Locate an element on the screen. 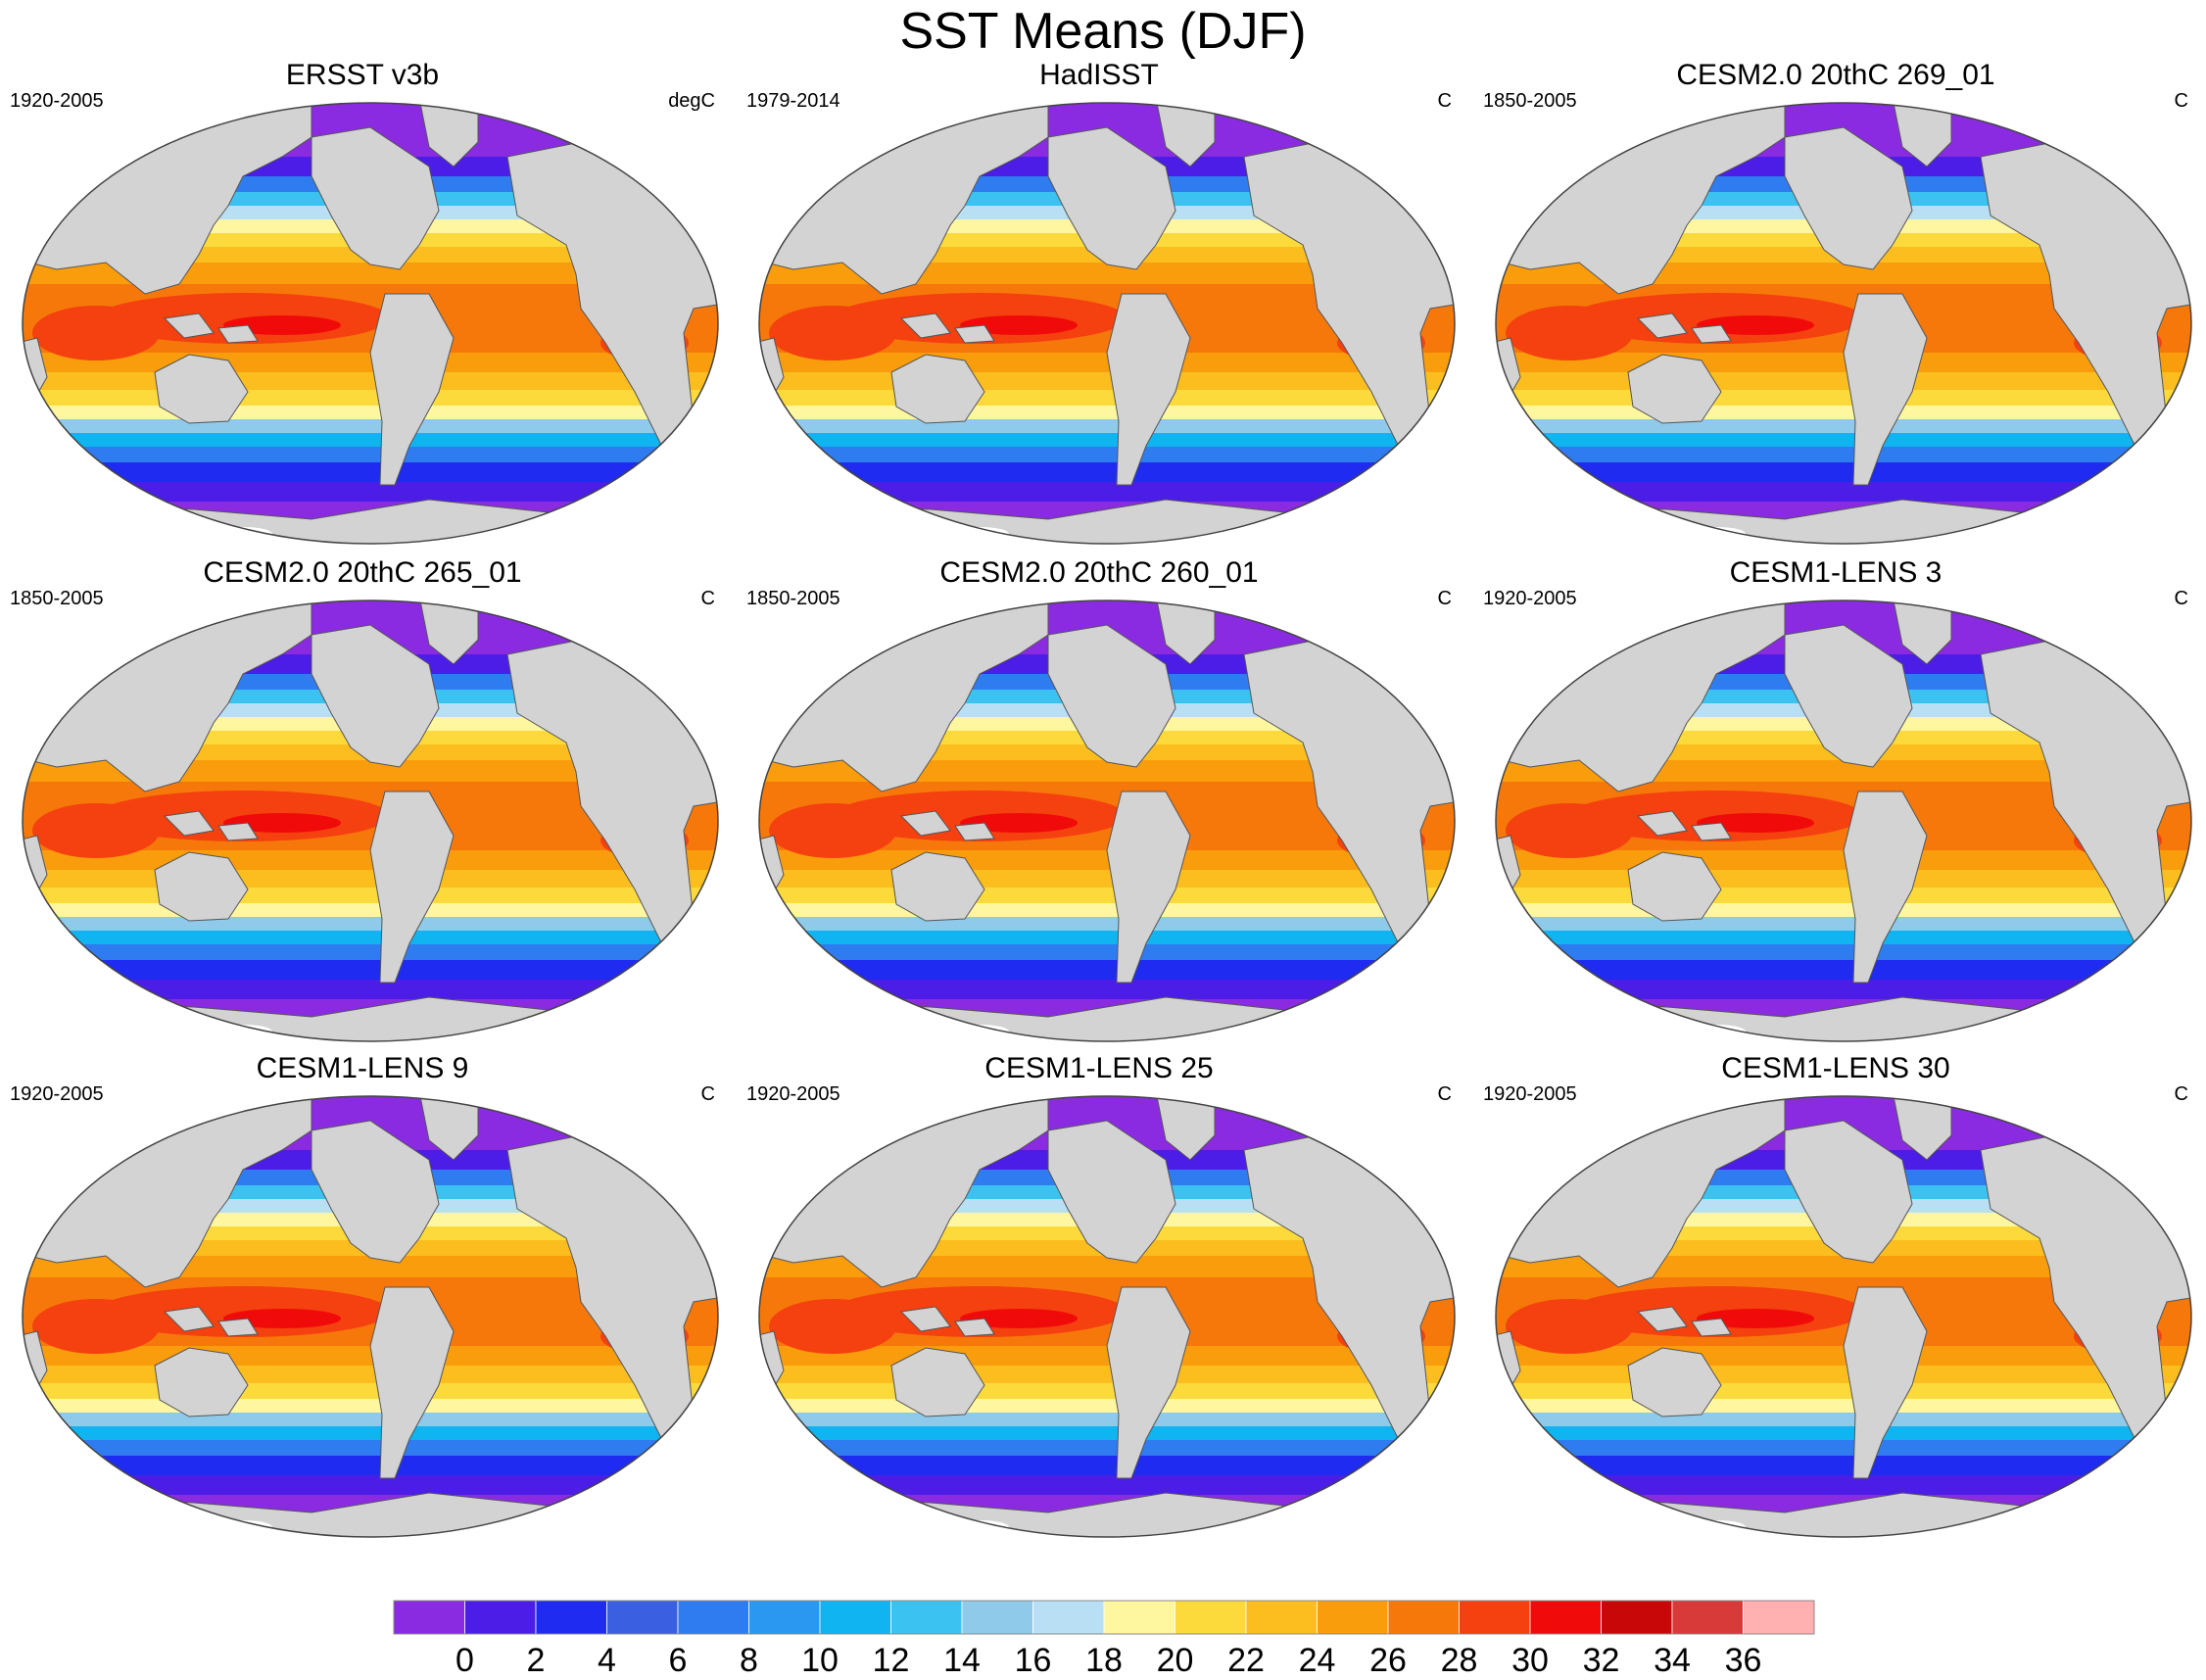  map-panel-2: HadISST 1979-2014 C is located at coordinates (1099, 304).